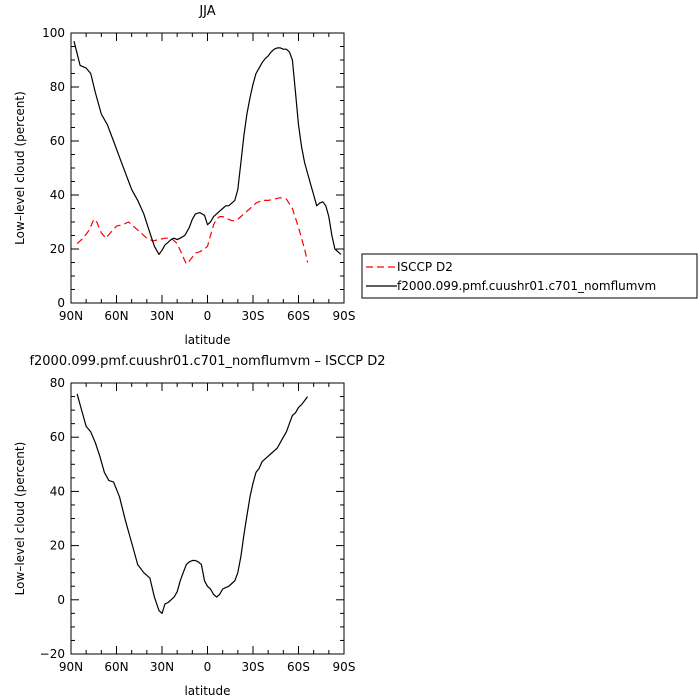 Image resolution: width=700 pixels, height=700 pixels. Describe the element at coordinates (526, 286) in the screenshot. I see `legend-label-1: f2000.099.pmf.cuushr01.c701_nomflumvm` at that location.